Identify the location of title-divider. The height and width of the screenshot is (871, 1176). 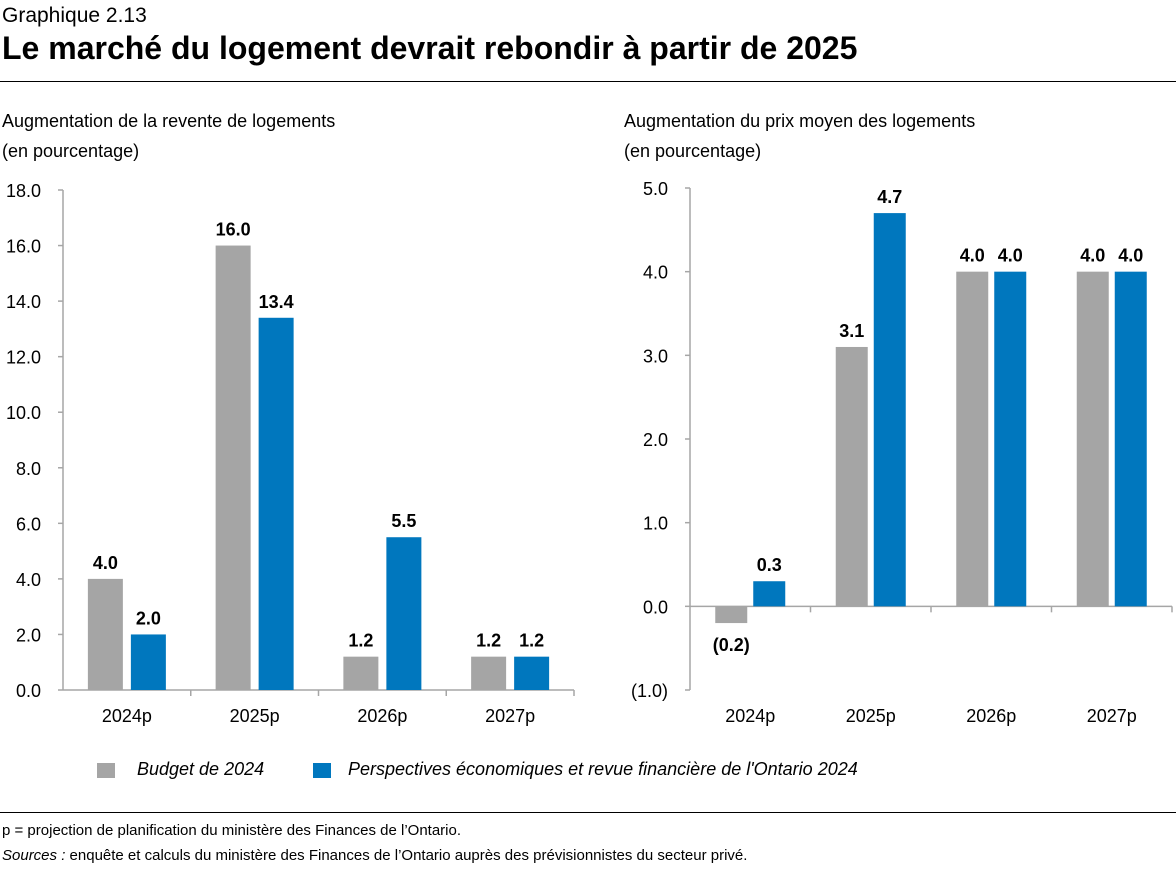
(588, 81).